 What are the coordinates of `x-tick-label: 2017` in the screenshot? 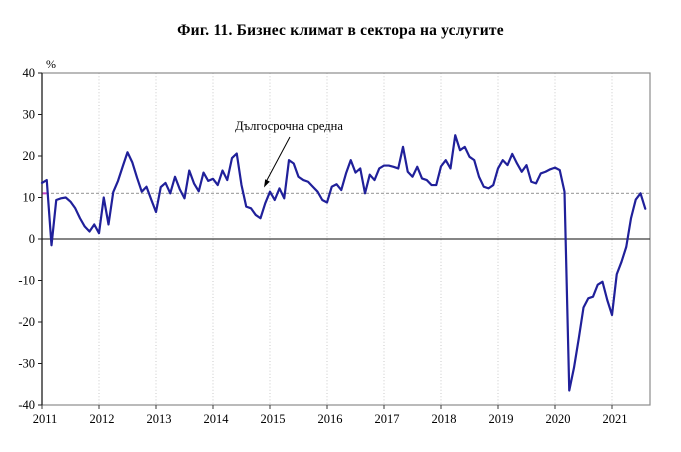 It's located at (387, 419).